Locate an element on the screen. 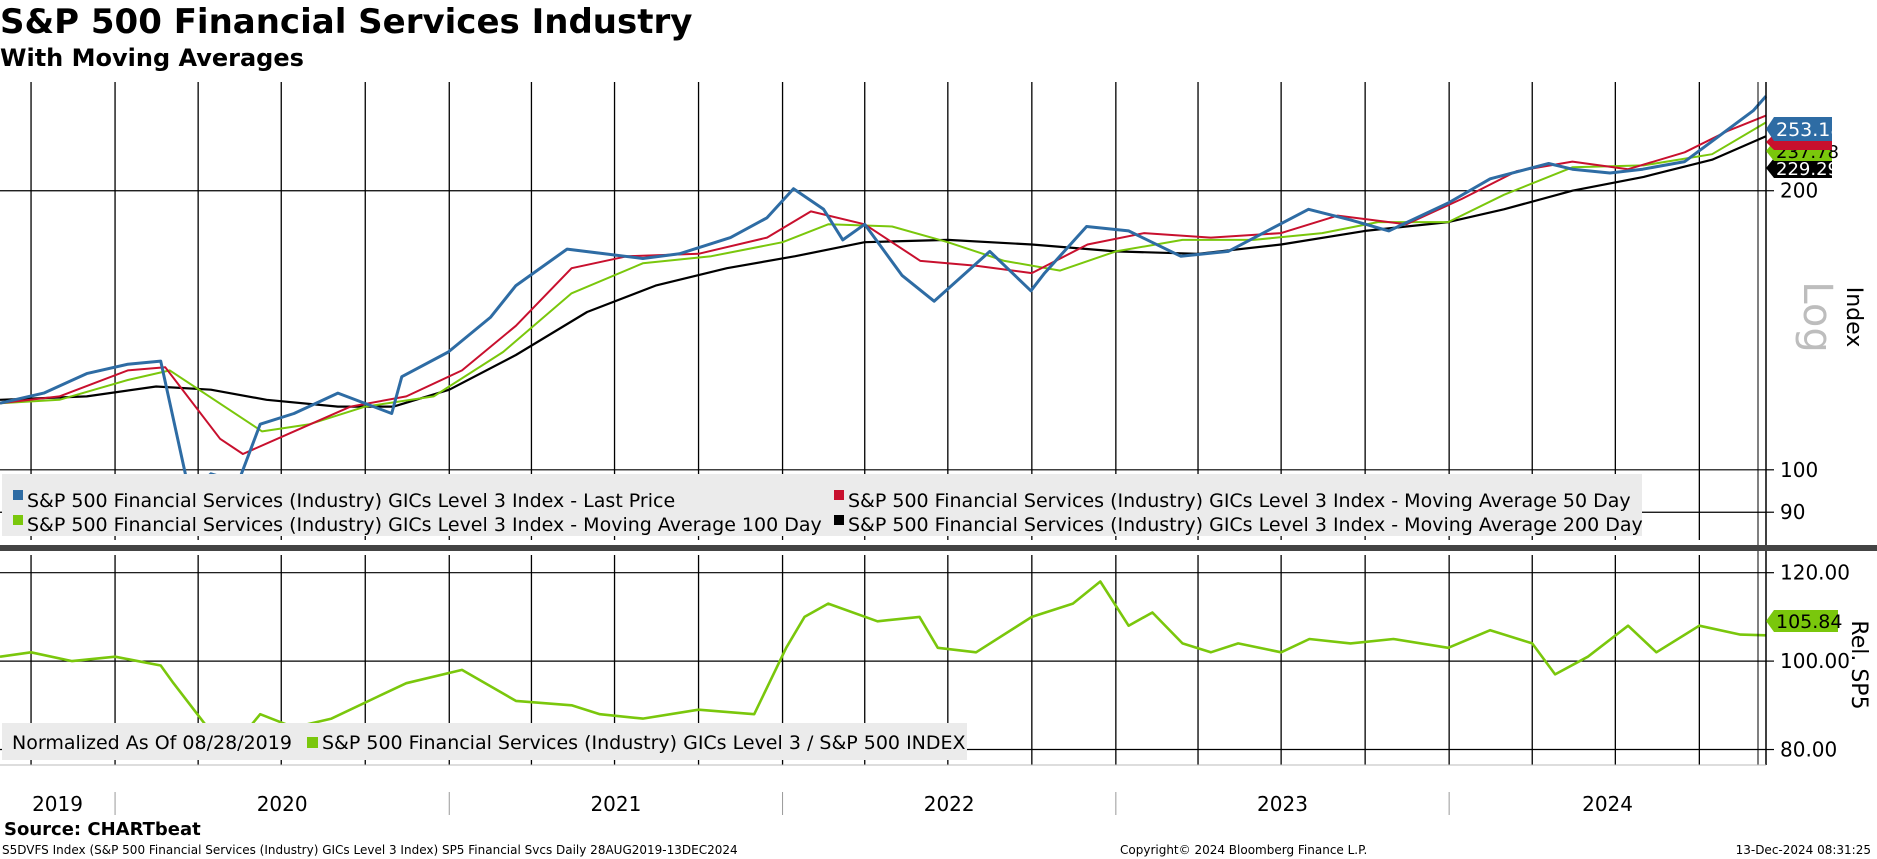 Image resolution: width=1877 pixels, height=859 pixels. timestamp: 13-Dec-2024 08:31:25 is located at coordinates (1803, 850).